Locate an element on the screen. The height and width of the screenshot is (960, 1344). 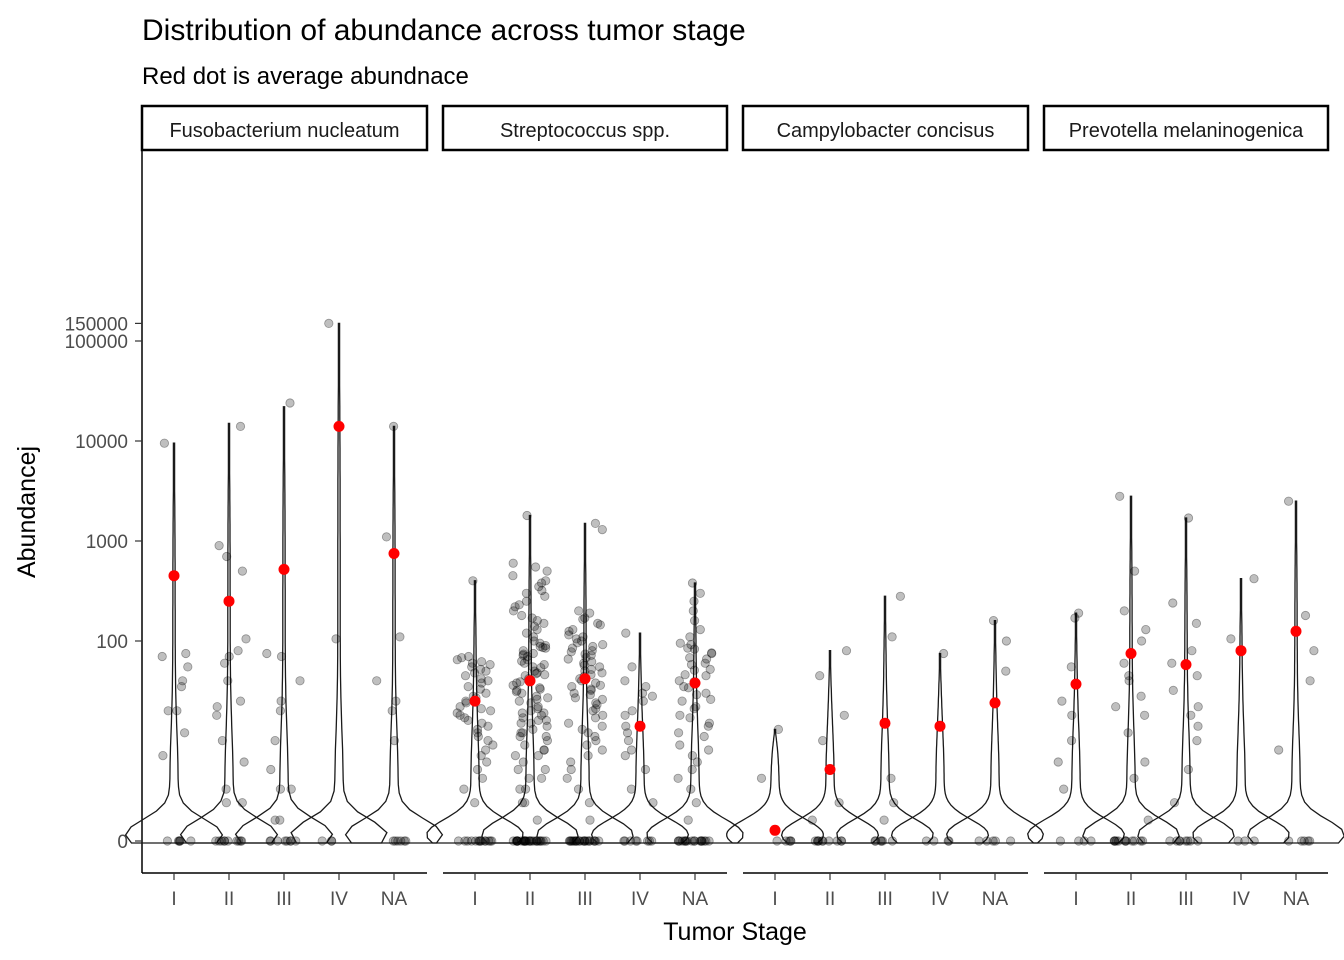
facet-strip-label: Prevotella melaninogenica is located at coordinates (1186, 131).